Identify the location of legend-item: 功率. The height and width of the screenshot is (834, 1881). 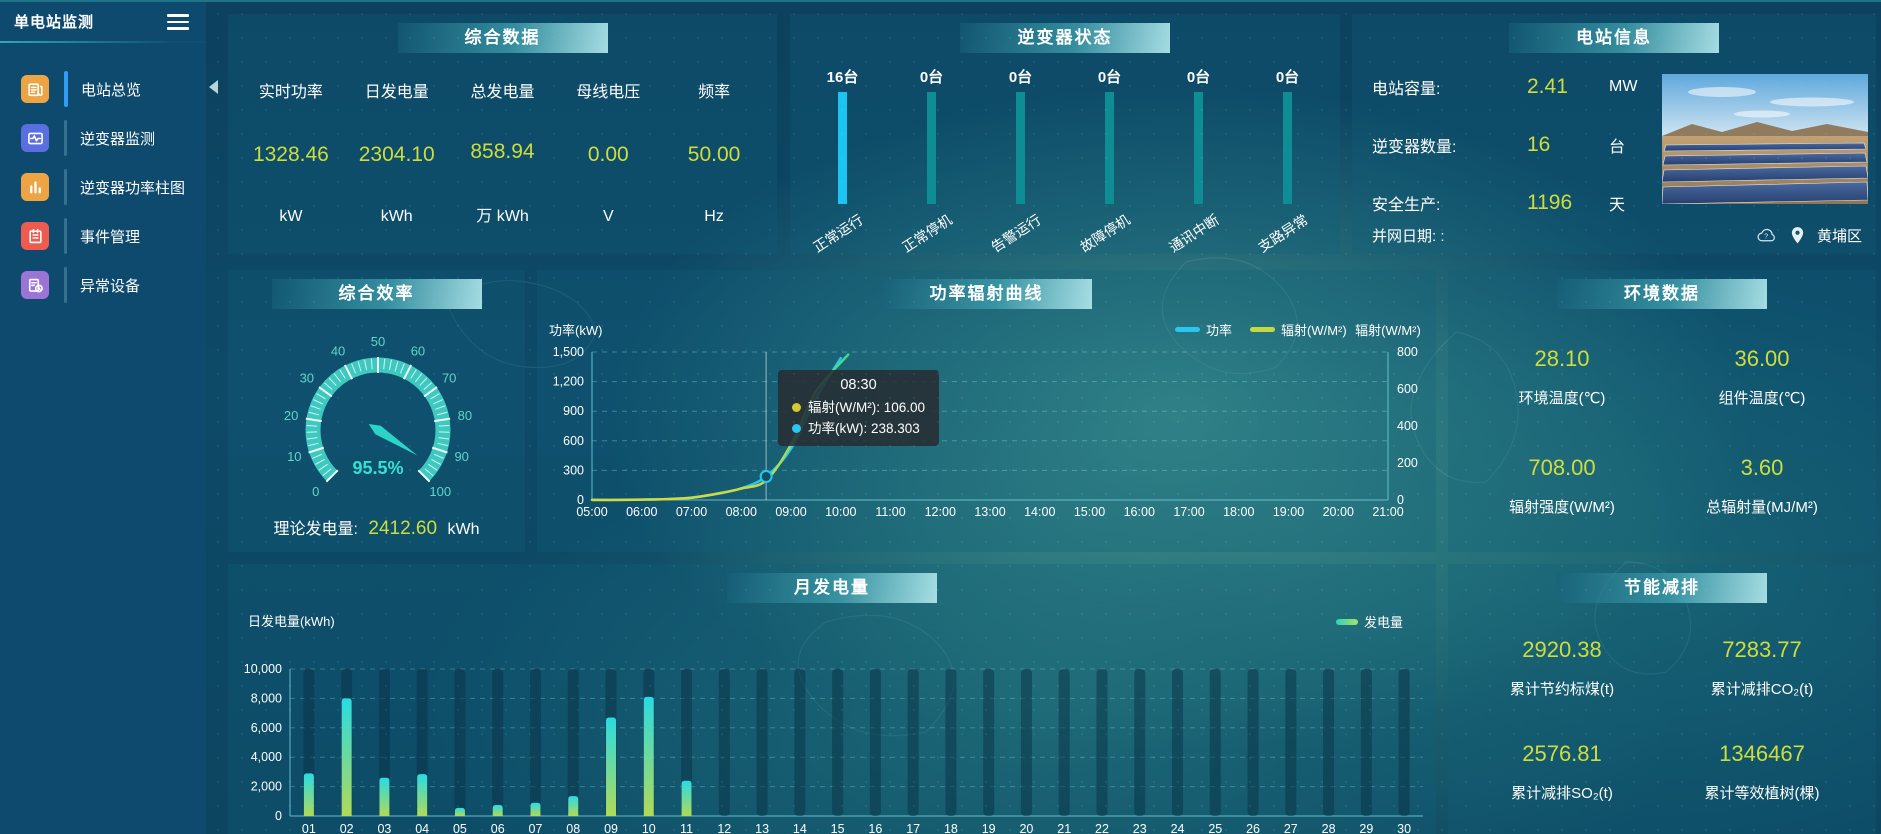
(1203, 329).